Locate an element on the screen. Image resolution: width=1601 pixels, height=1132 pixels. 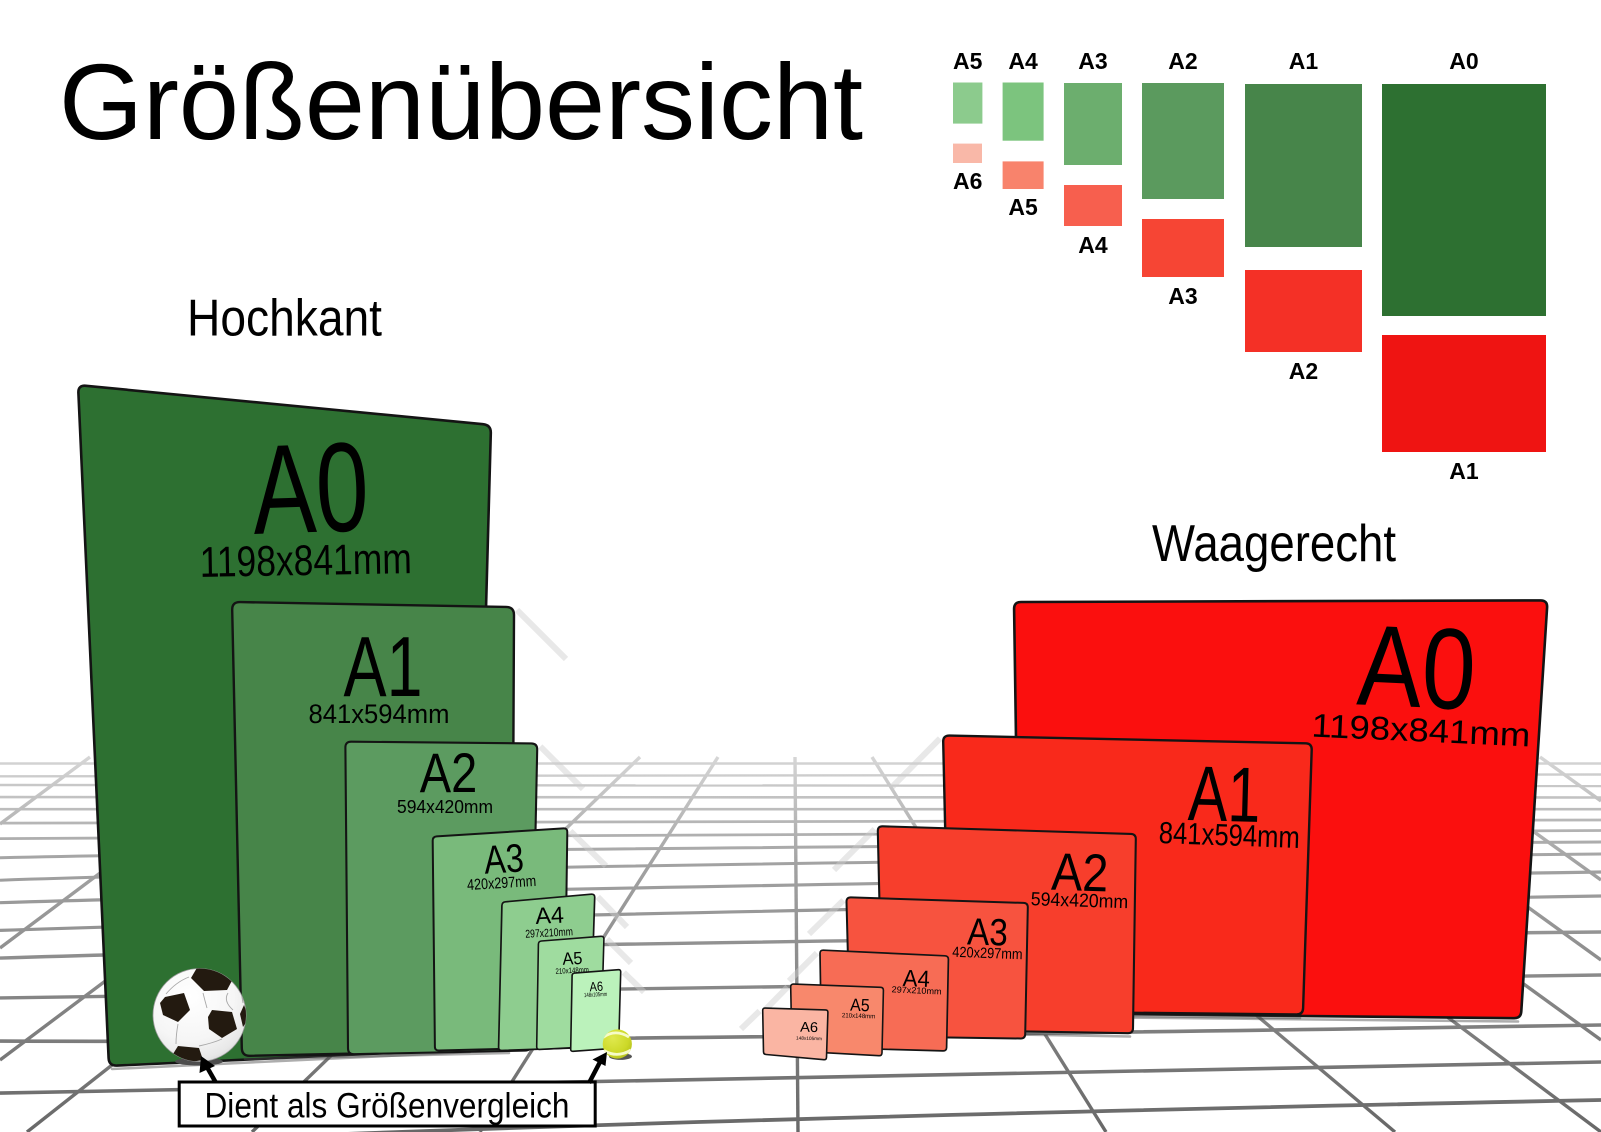
svg-text: Größenübersicht is located at coordinates (461, 102).